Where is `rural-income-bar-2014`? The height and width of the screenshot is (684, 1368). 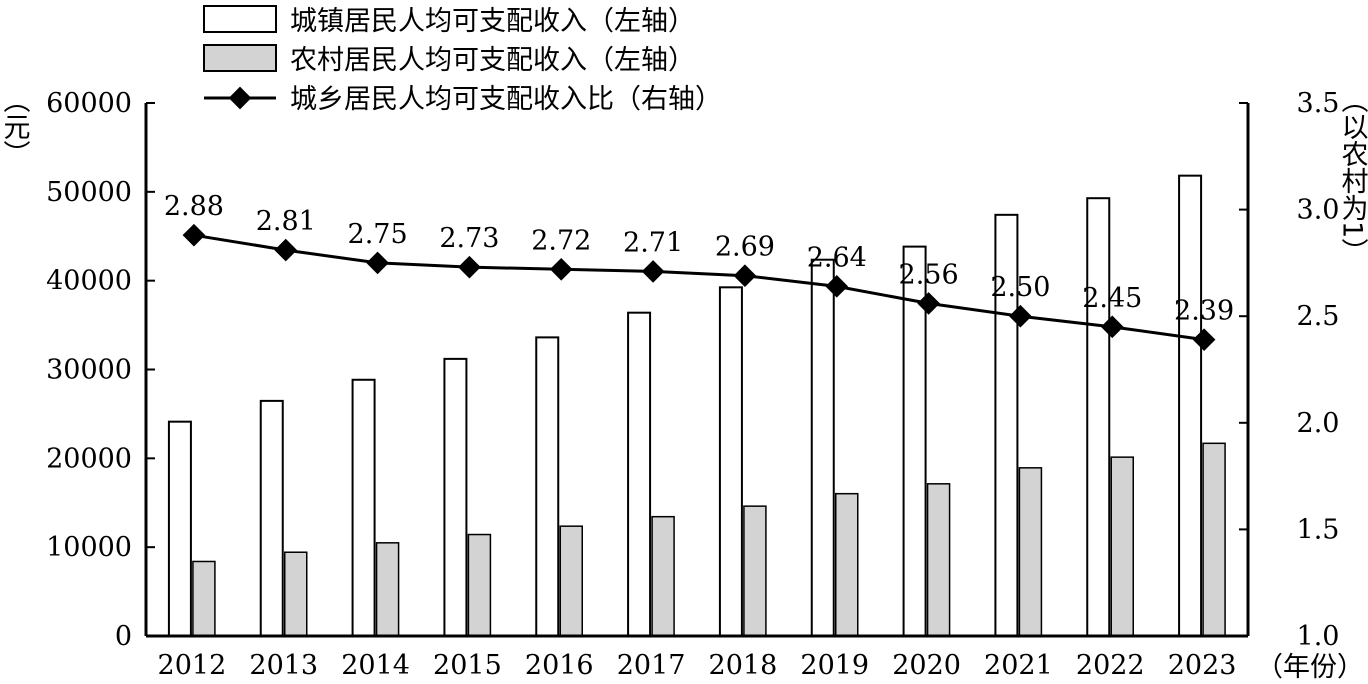 rural-income-bar-2014 is located at coordinates (387, 589).